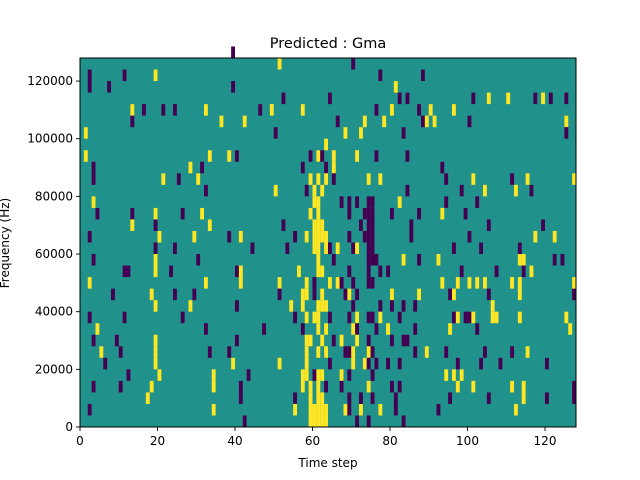 This screenshot has height=480, width=640. Describe the element at coordinates (467, 441) in the screenshot. I see `x-tick-label: 100` at that location.